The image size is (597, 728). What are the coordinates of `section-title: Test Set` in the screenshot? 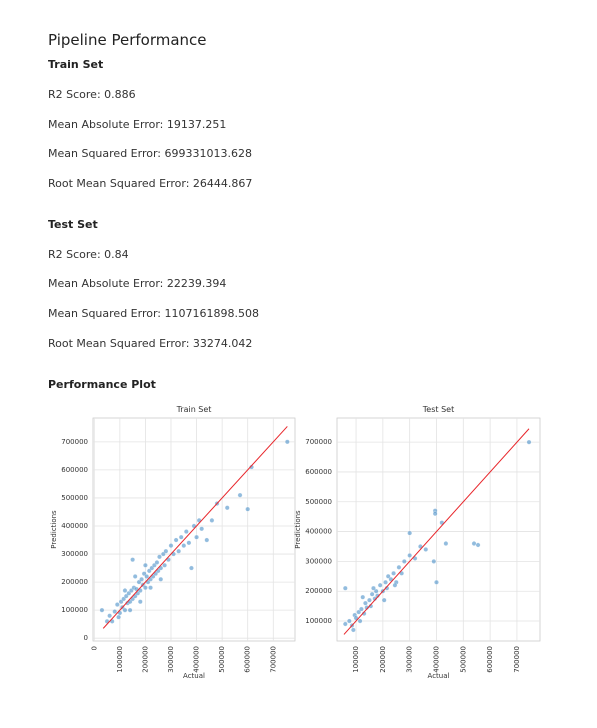 It's located at (73, 224).